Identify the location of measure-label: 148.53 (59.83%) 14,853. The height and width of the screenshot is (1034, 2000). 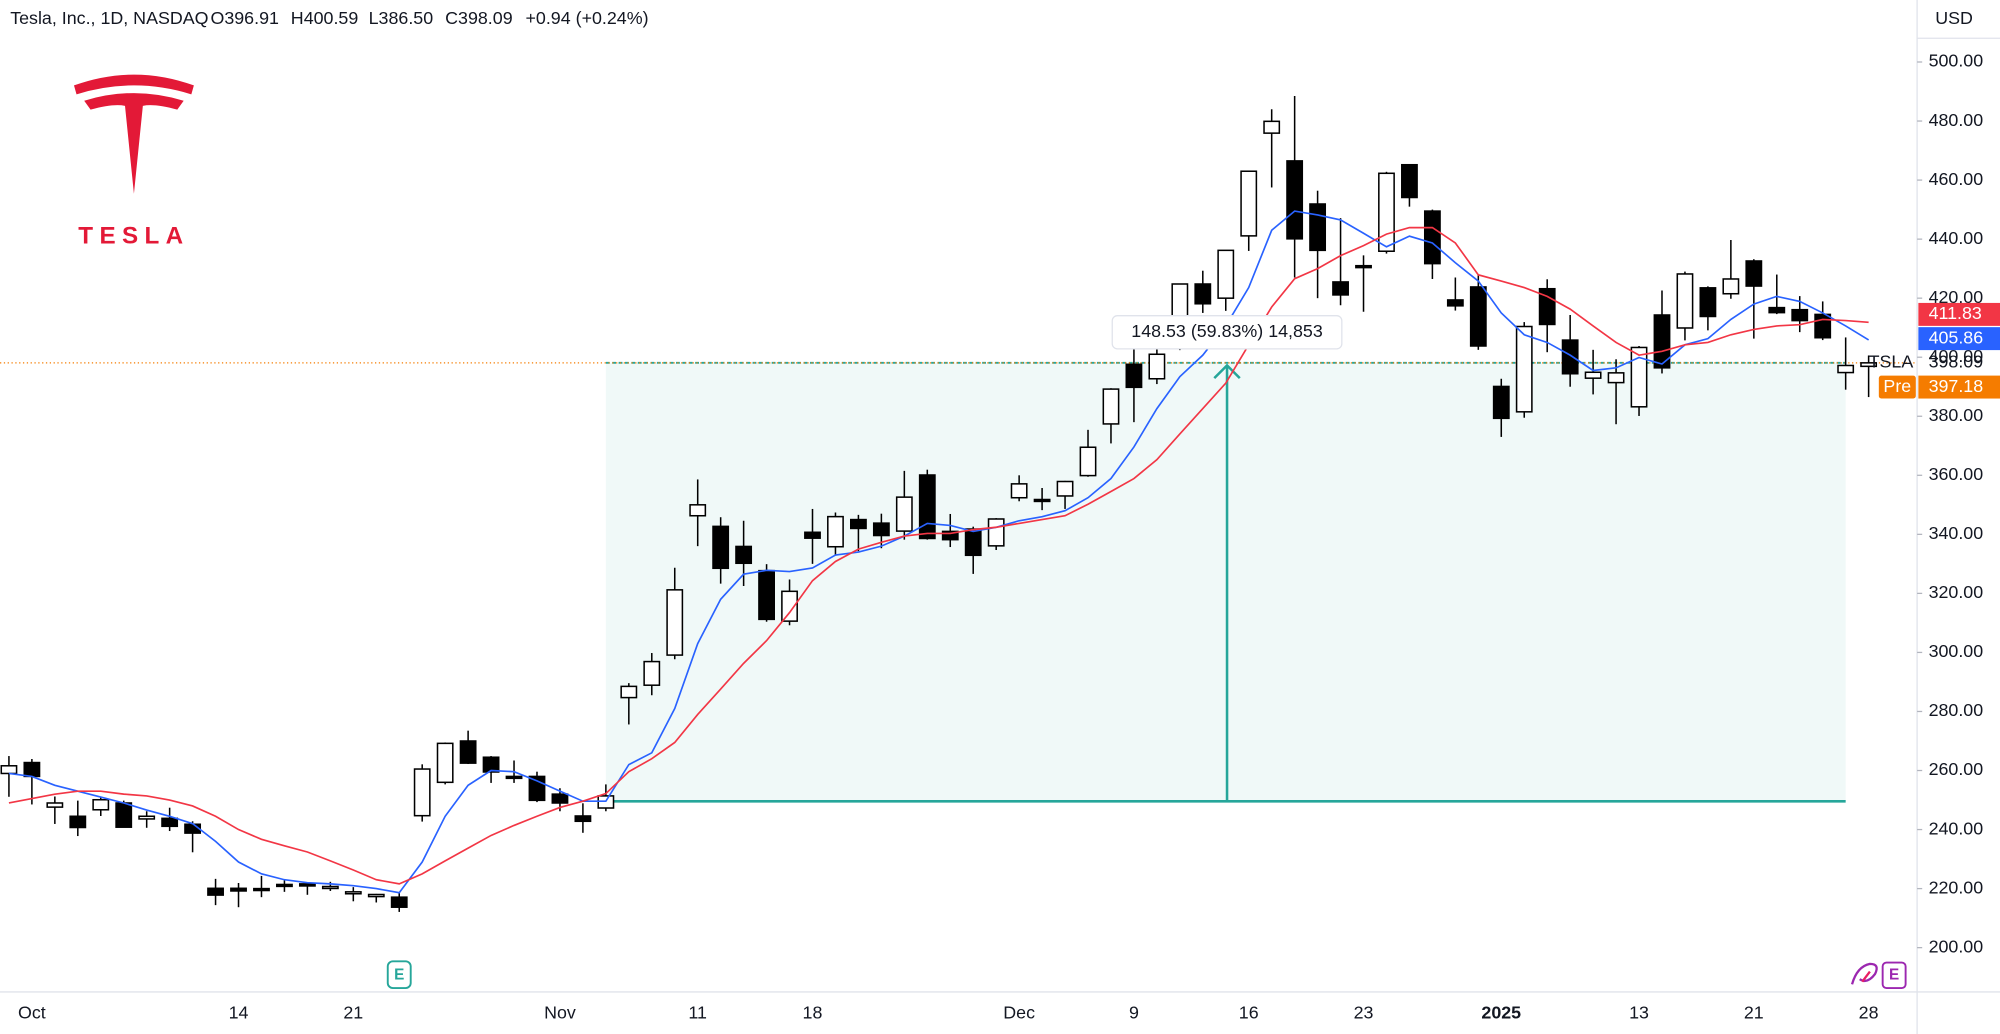
(1227, 331).